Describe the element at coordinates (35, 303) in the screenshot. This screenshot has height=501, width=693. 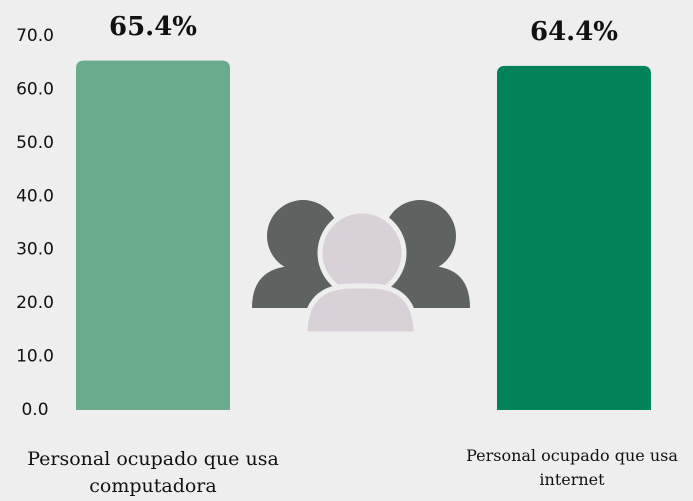
I see `y-tick-label: 20.0` at that location.